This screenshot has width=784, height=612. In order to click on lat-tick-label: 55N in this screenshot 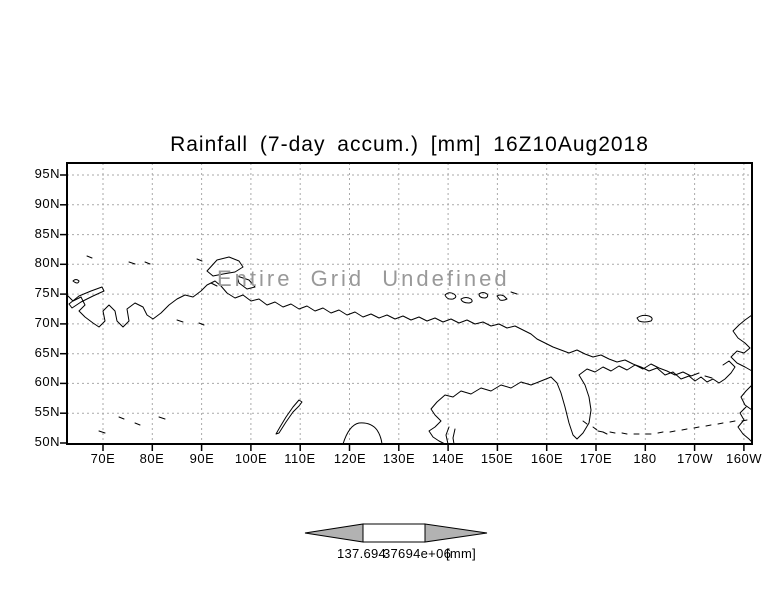, I will do `click(47, 411)`.